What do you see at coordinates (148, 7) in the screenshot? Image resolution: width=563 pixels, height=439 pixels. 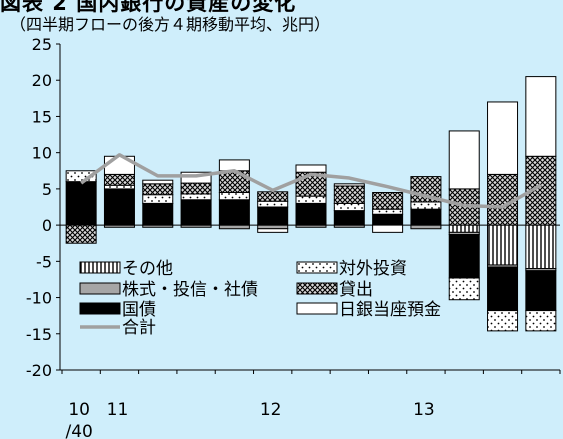 I see `chart-title: 図表 2 国内銀行の資産の変化` at bounding box center [148, 7].